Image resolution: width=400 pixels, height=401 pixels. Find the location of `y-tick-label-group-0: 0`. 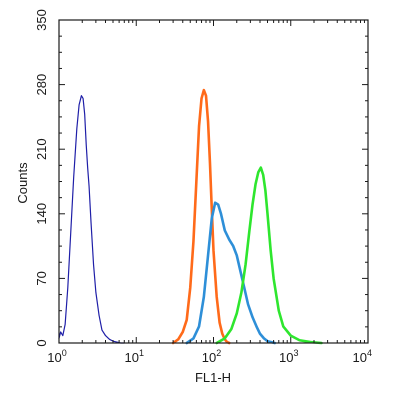

y-tick-label-group-0: 0 is located at coordinates (41, 342).